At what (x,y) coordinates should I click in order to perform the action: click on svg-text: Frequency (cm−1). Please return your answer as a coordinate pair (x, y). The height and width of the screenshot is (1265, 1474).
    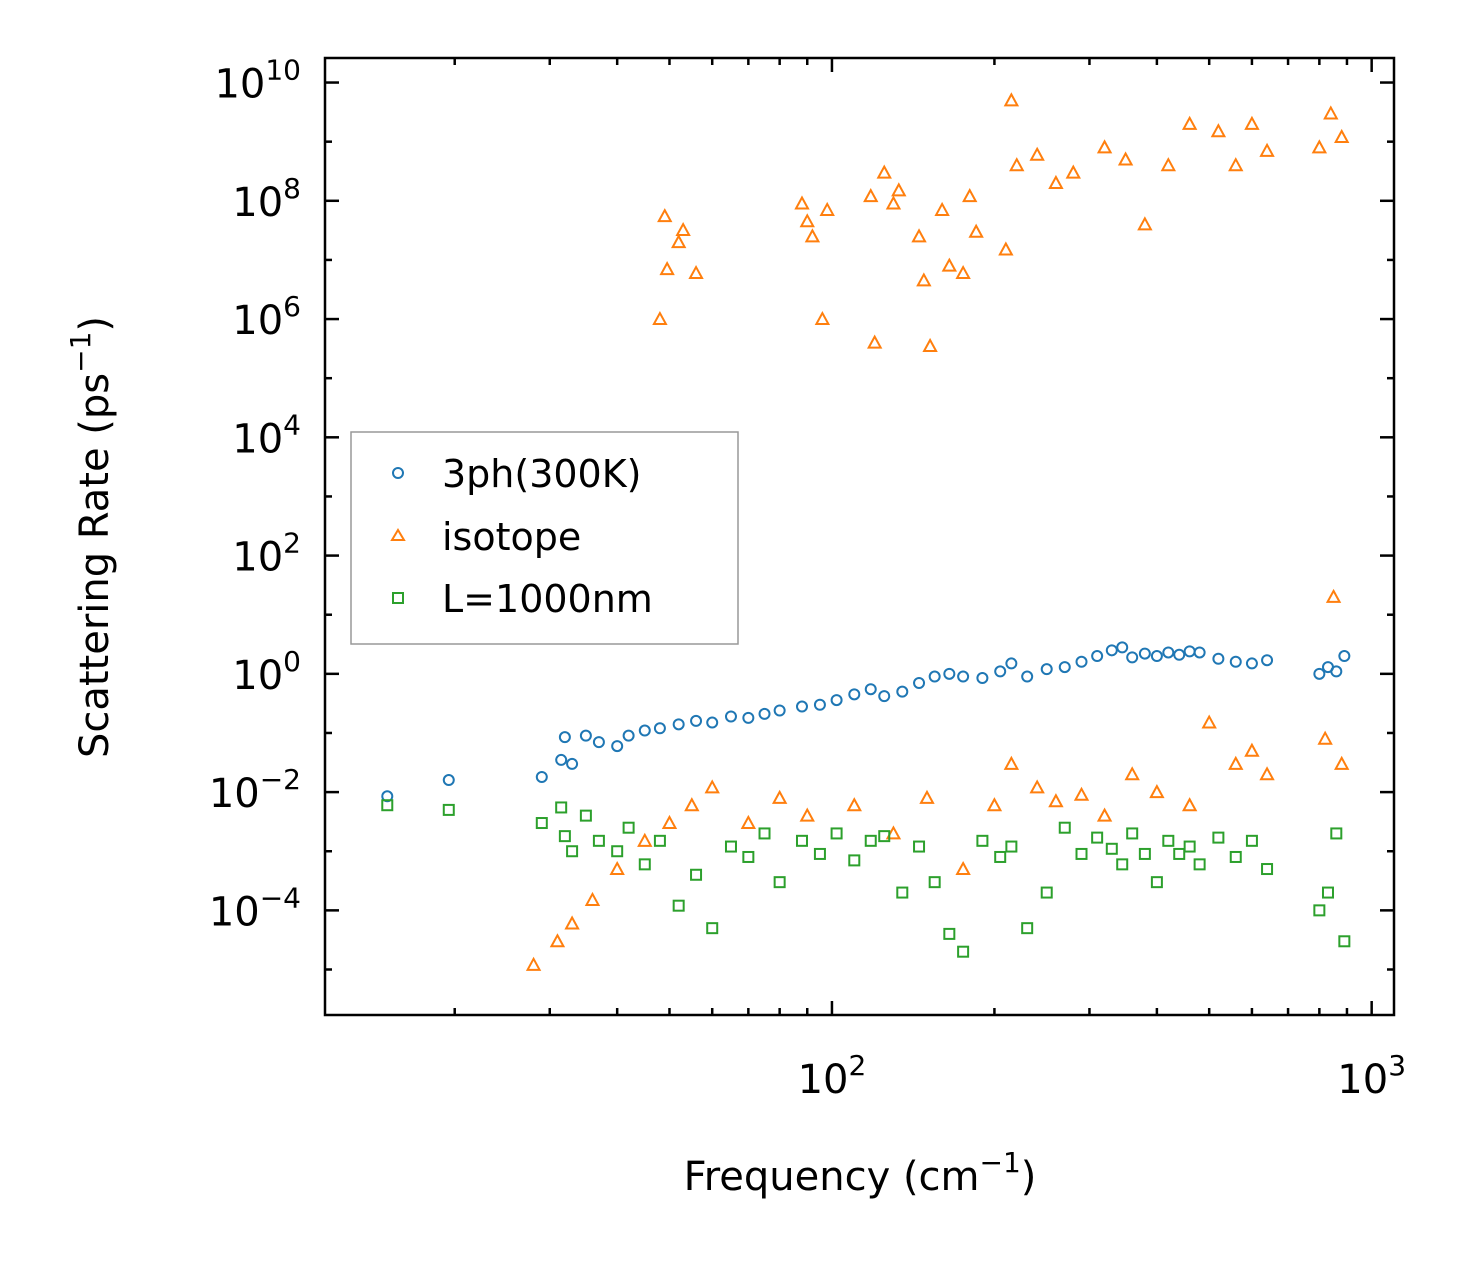
    Looking at the image, I should click on (860, 1173).